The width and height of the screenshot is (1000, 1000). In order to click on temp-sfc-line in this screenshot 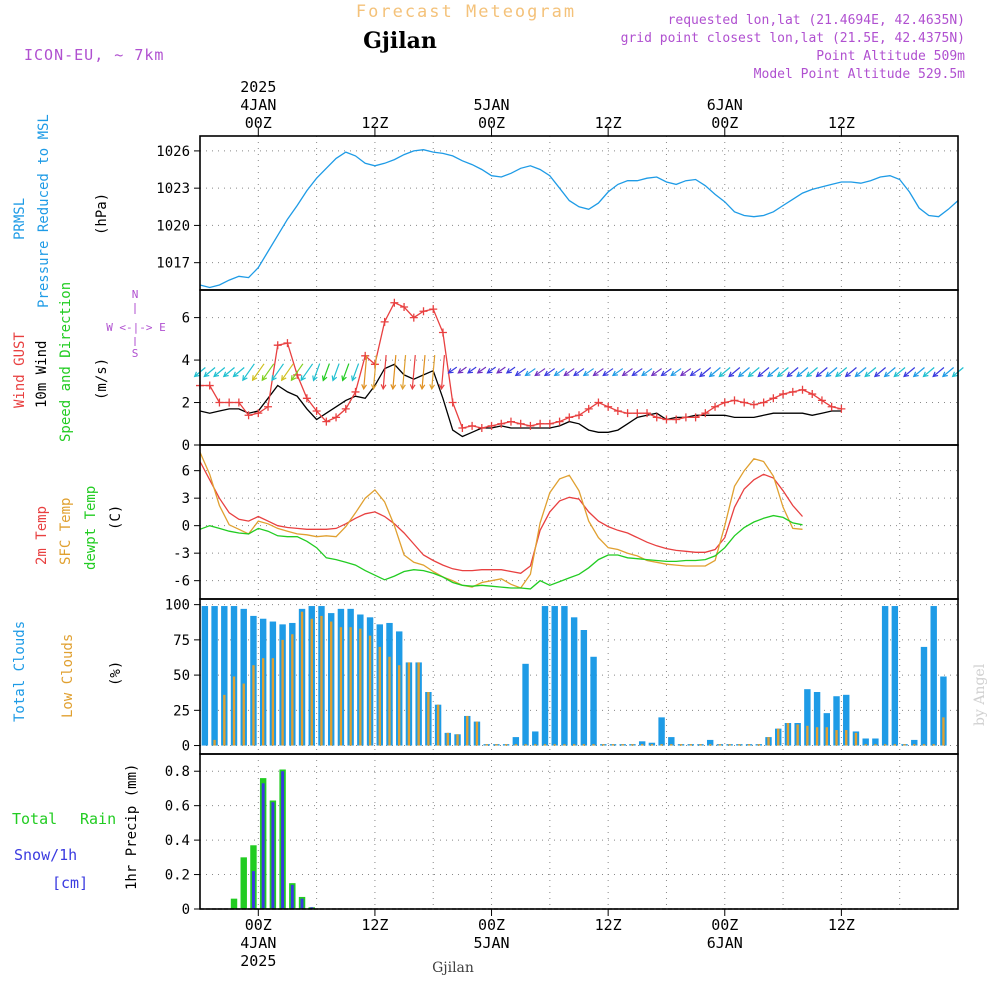, I will do `click(501, 520)`.